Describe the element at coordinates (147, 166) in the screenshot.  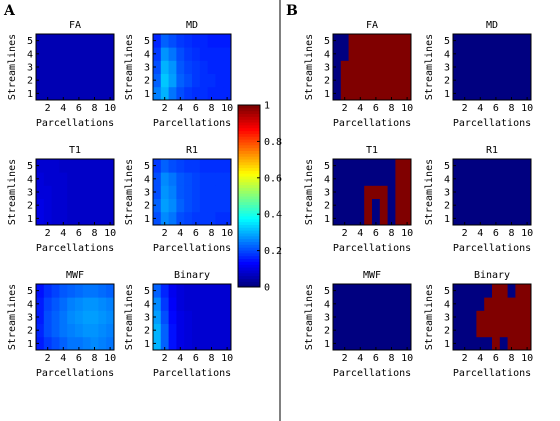
I see `y-tick-label: 5` at that location.